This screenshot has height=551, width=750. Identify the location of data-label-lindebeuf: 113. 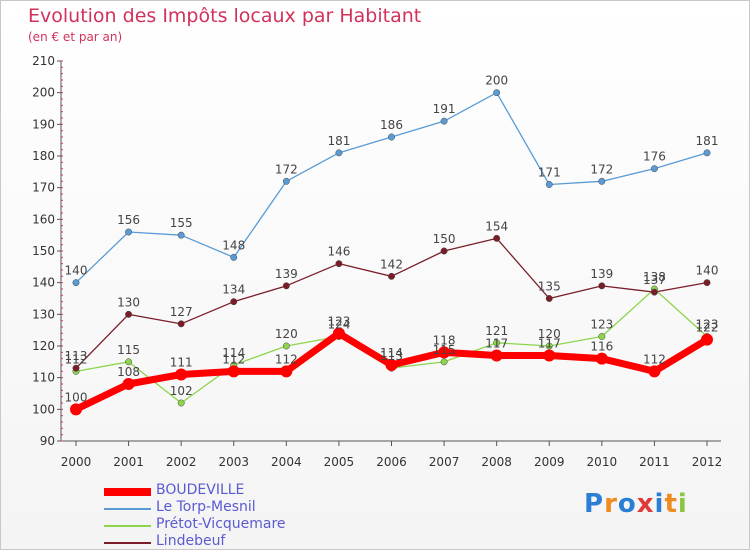
(76, 356).